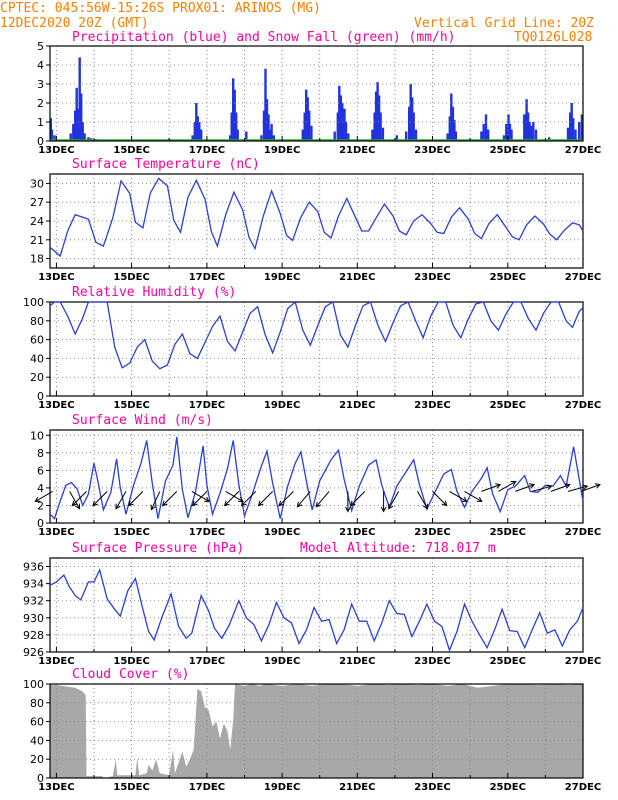 The width and height of the screenshot is (618, 800). I want to click on wind-speed-line, so click(316, 478).